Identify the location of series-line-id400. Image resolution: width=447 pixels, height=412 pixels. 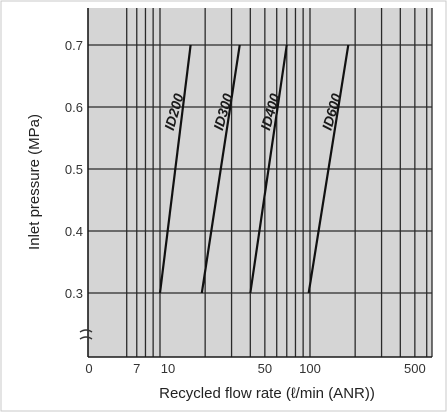
(268, 169).